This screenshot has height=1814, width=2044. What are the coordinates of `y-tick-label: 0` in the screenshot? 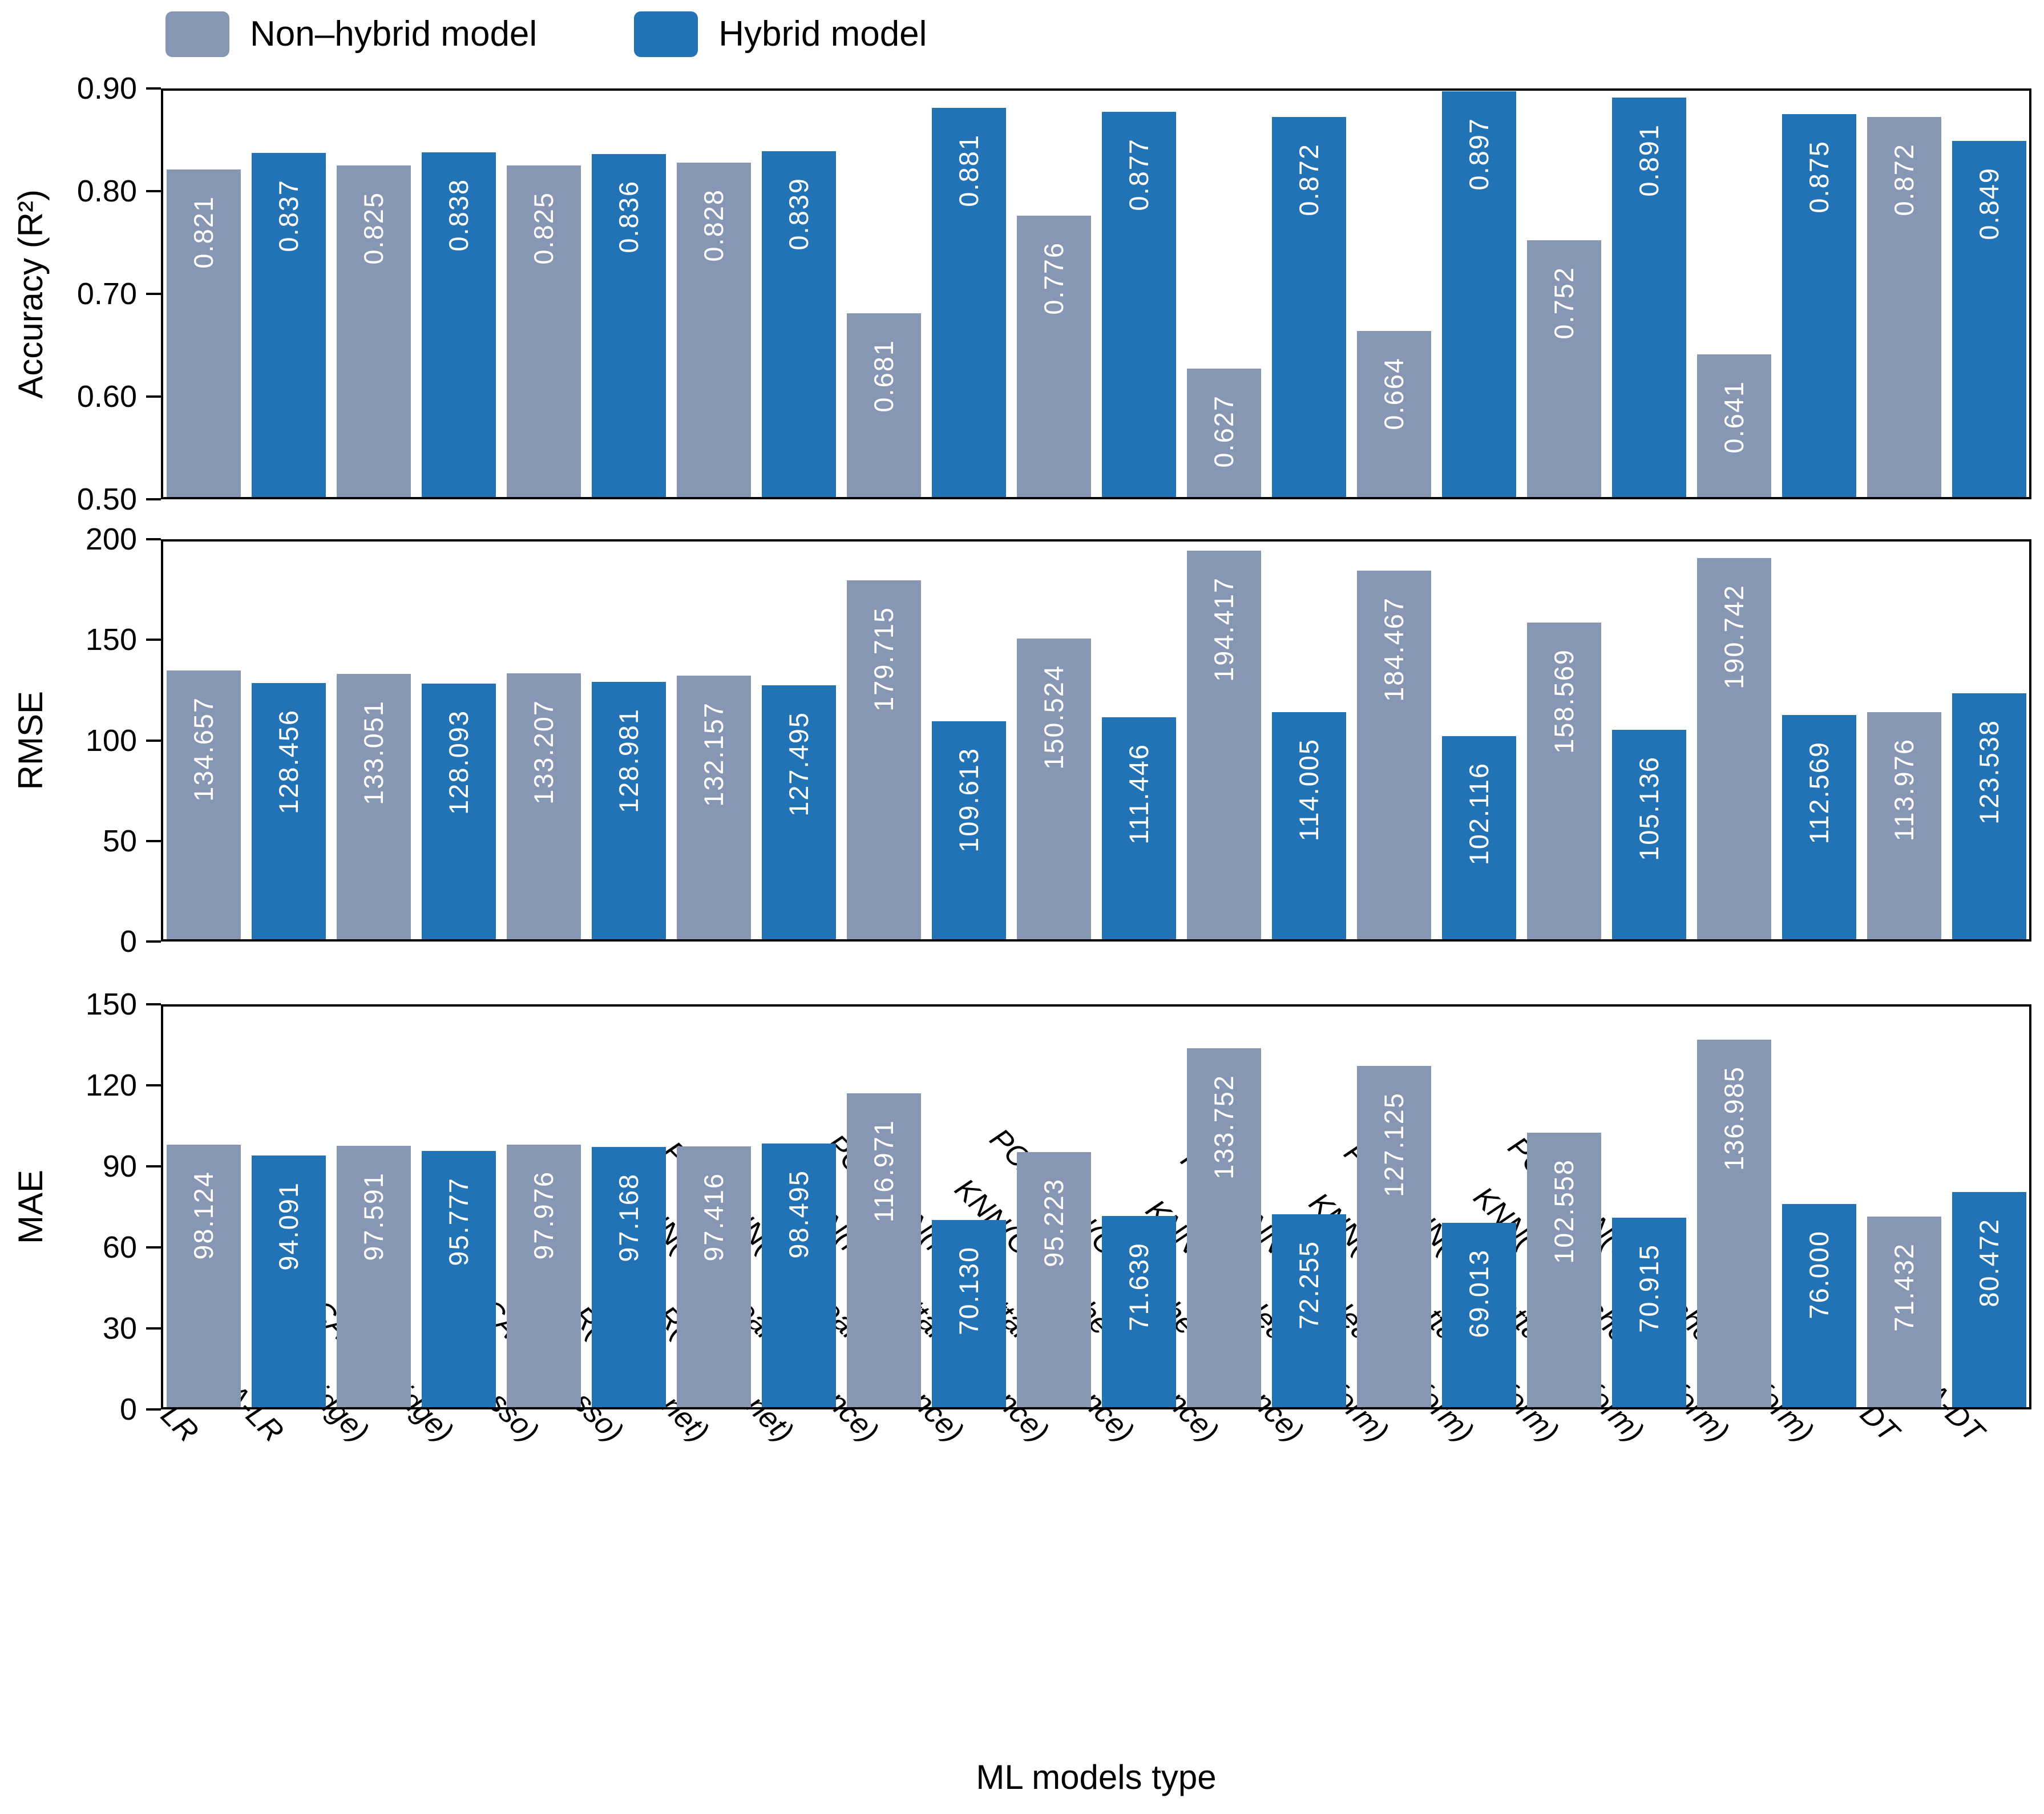 It's located at (128, 1410).